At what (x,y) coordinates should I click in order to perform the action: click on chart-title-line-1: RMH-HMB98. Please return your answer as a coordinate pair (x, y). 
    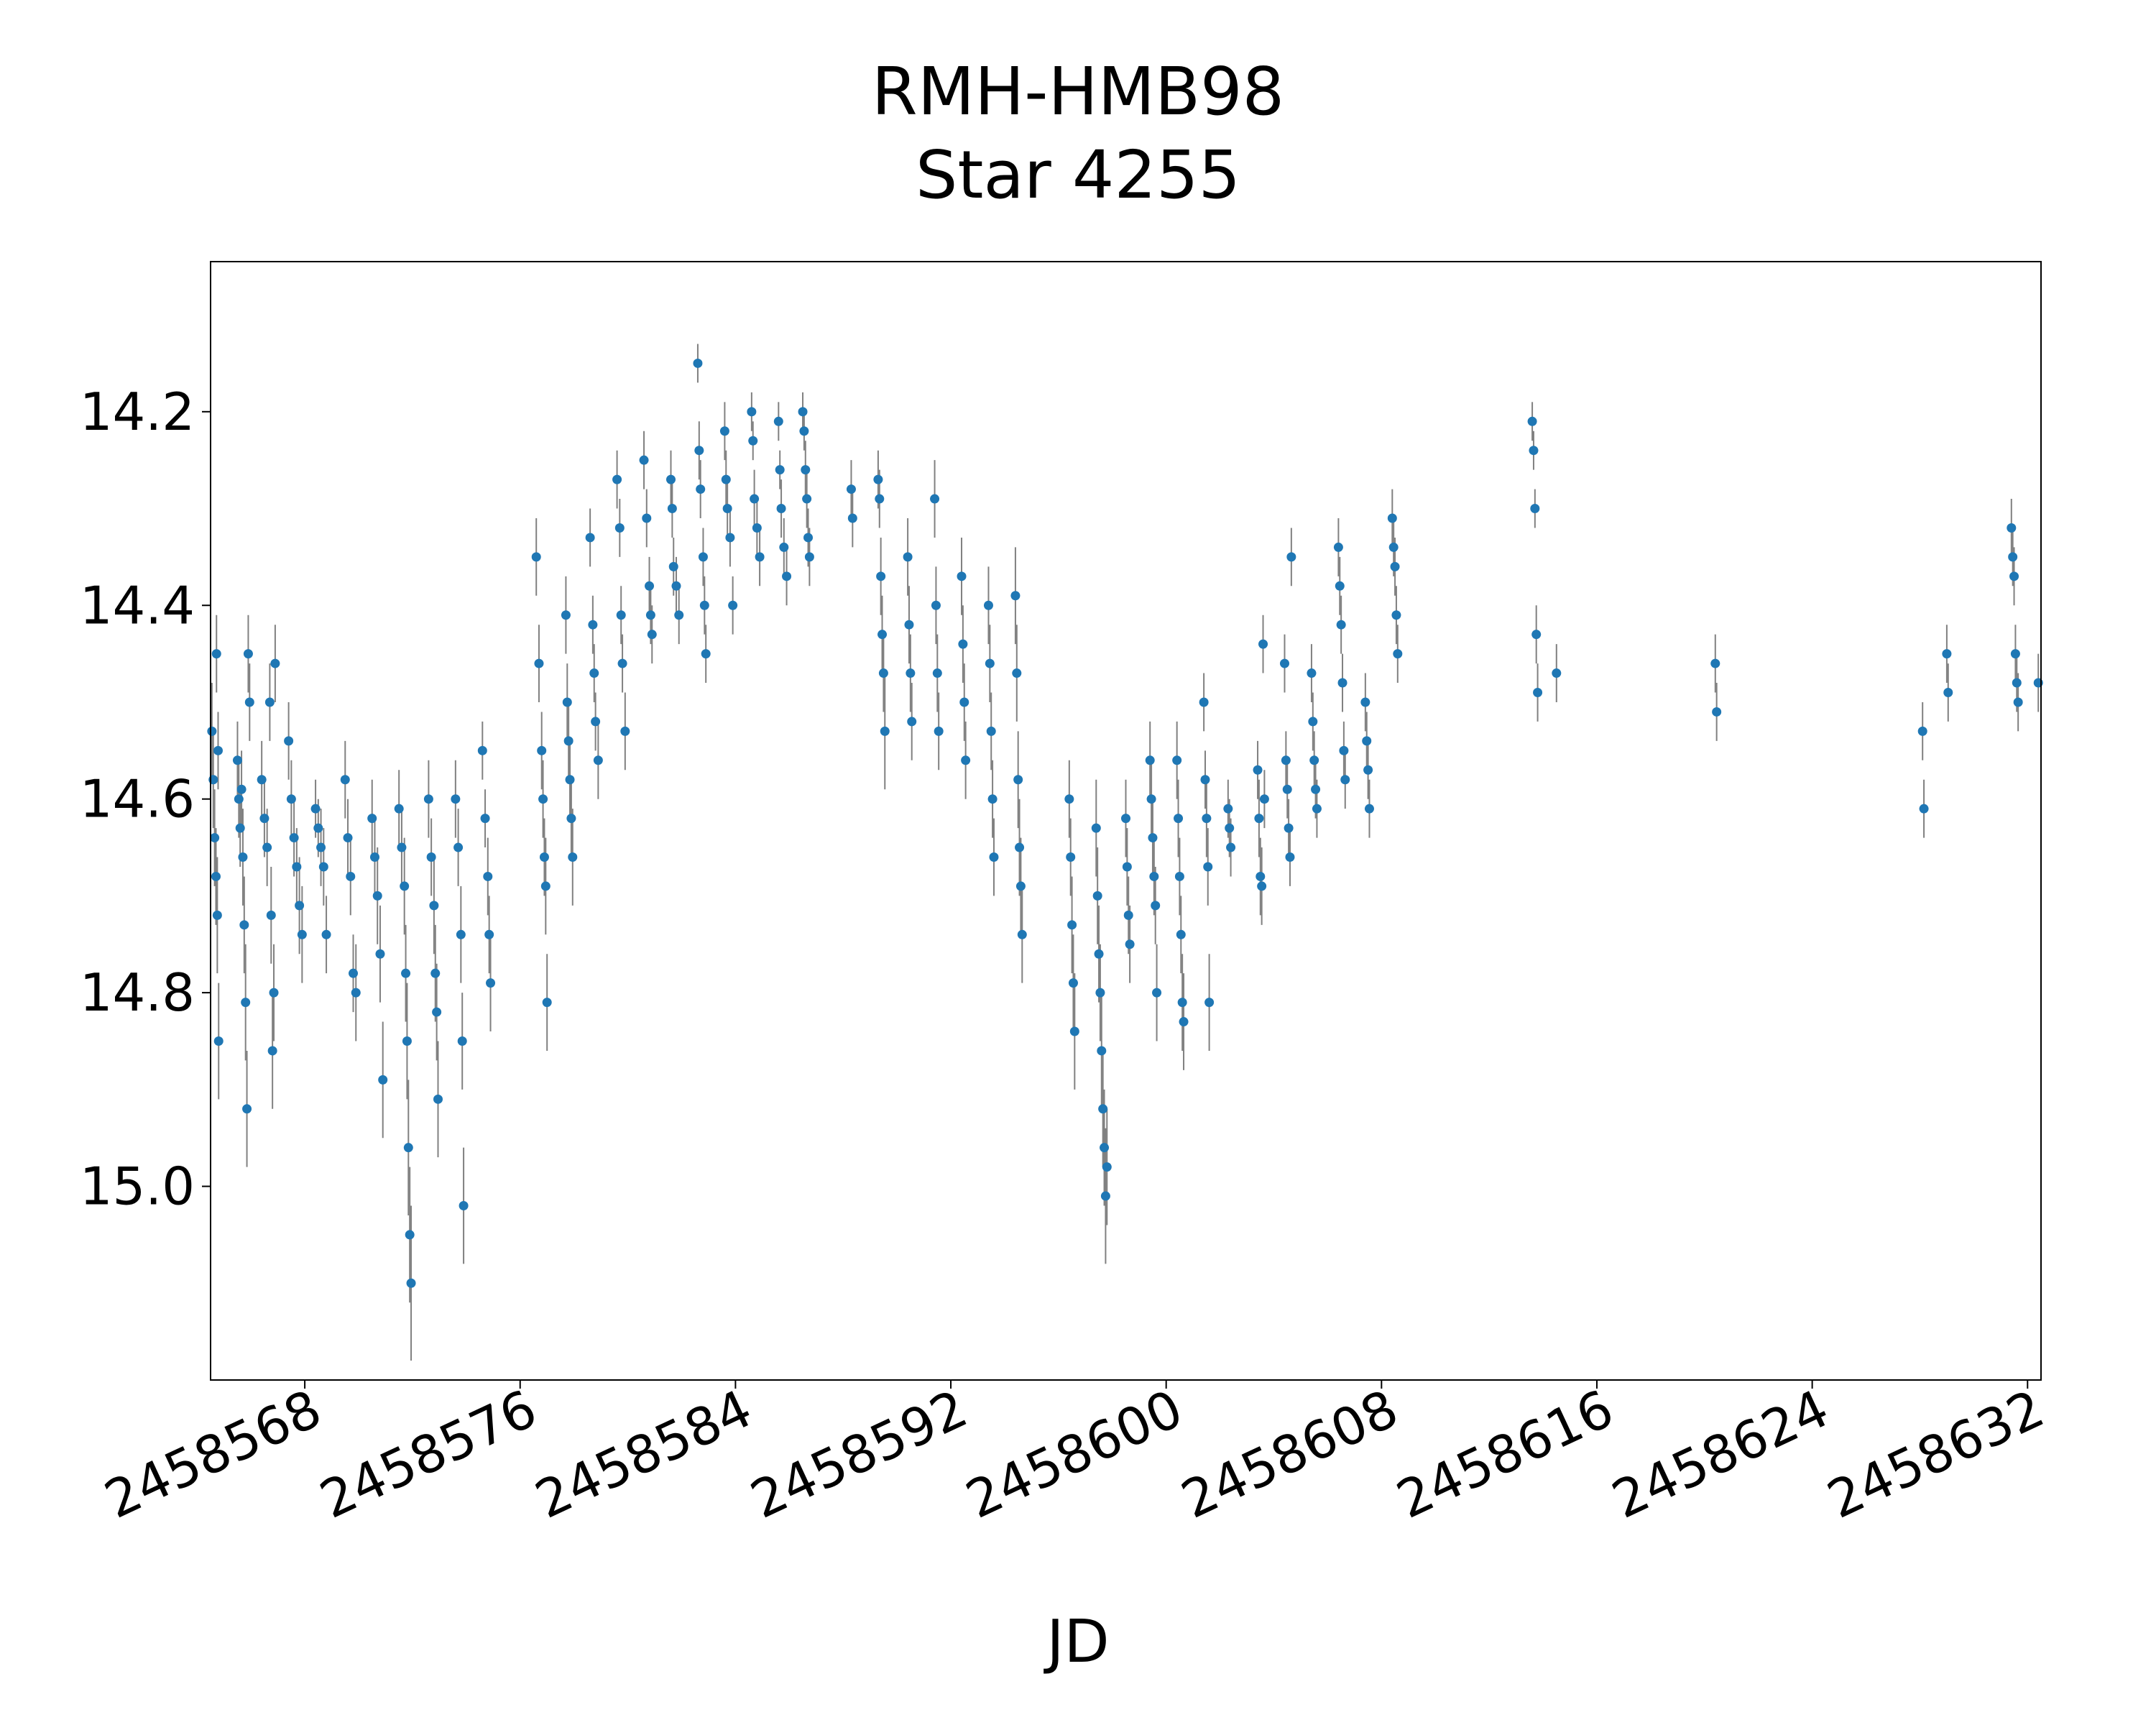
    Looking at the image, I should click on (1078, 91).